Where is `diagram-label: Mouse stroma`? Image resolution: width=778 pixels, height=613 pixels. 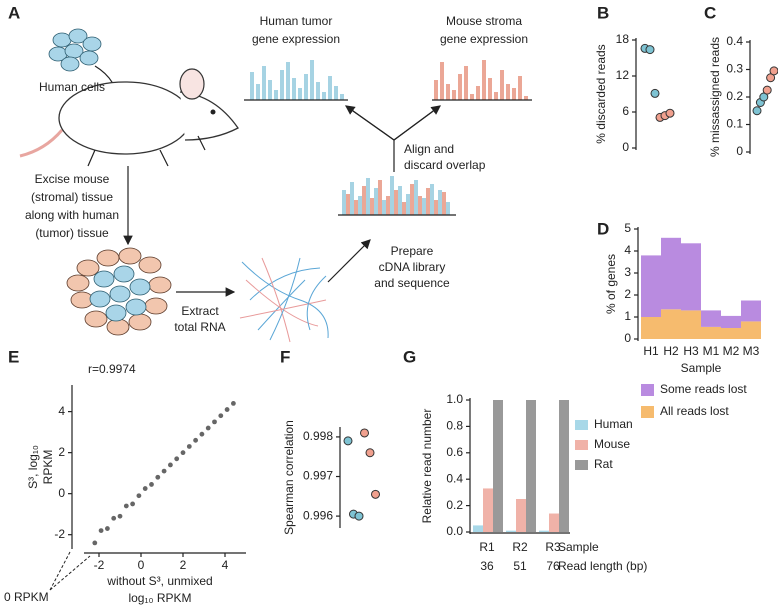 diagram-label: Mouse stroma is located at coordinates (484, 21).